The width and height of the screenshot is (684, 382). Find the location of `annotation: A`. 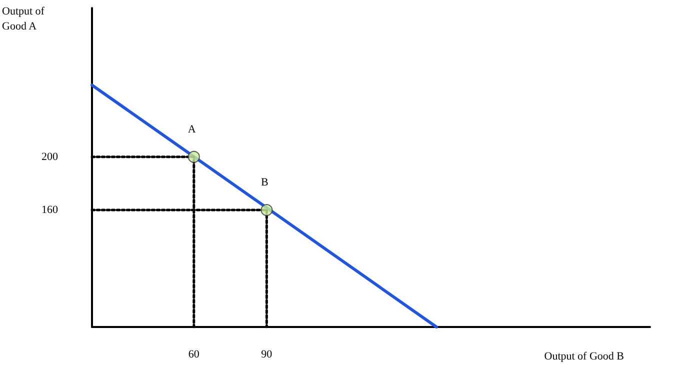

annotation: A is located at coordinates (192, 129).